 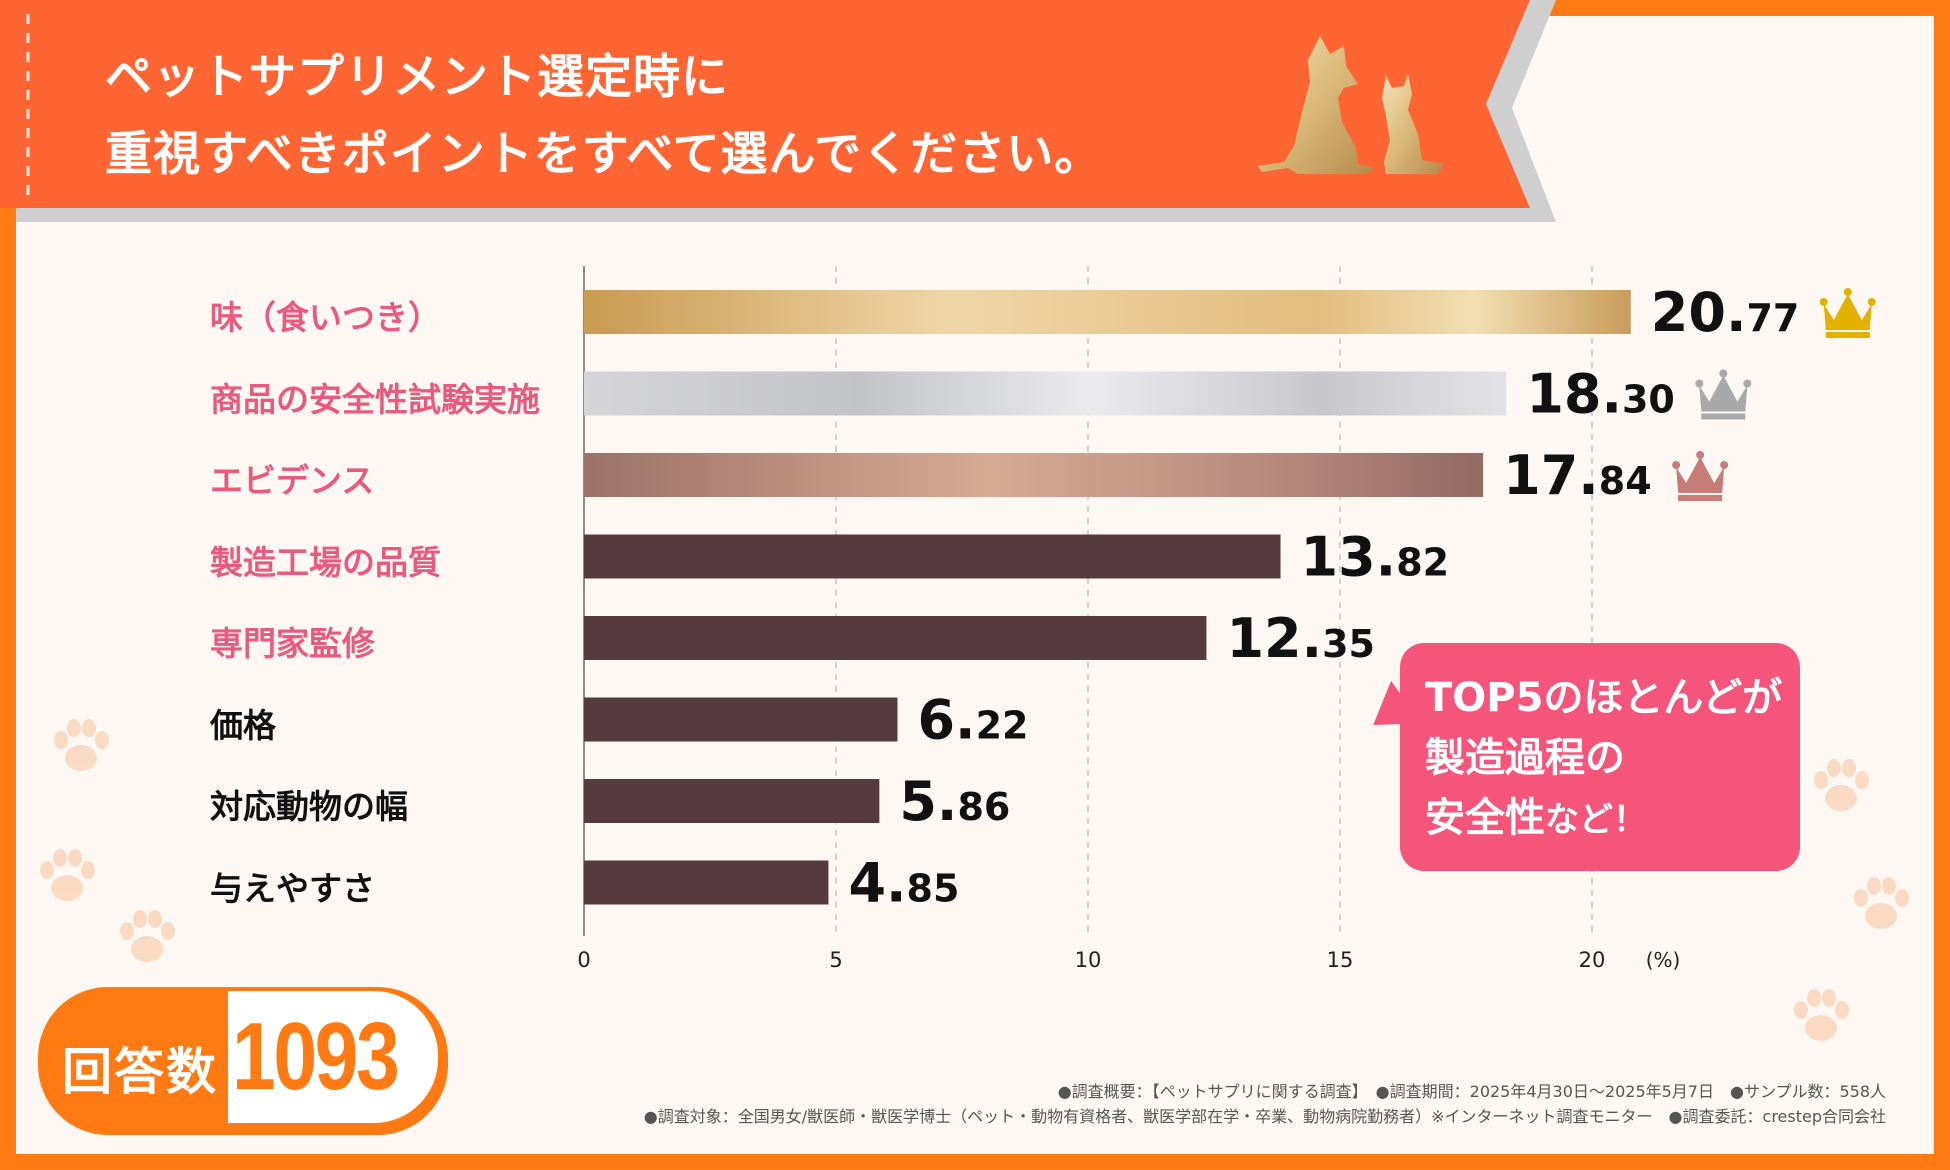 I want to click on bar-value-label: 4.85, so click(x=903, y=883).